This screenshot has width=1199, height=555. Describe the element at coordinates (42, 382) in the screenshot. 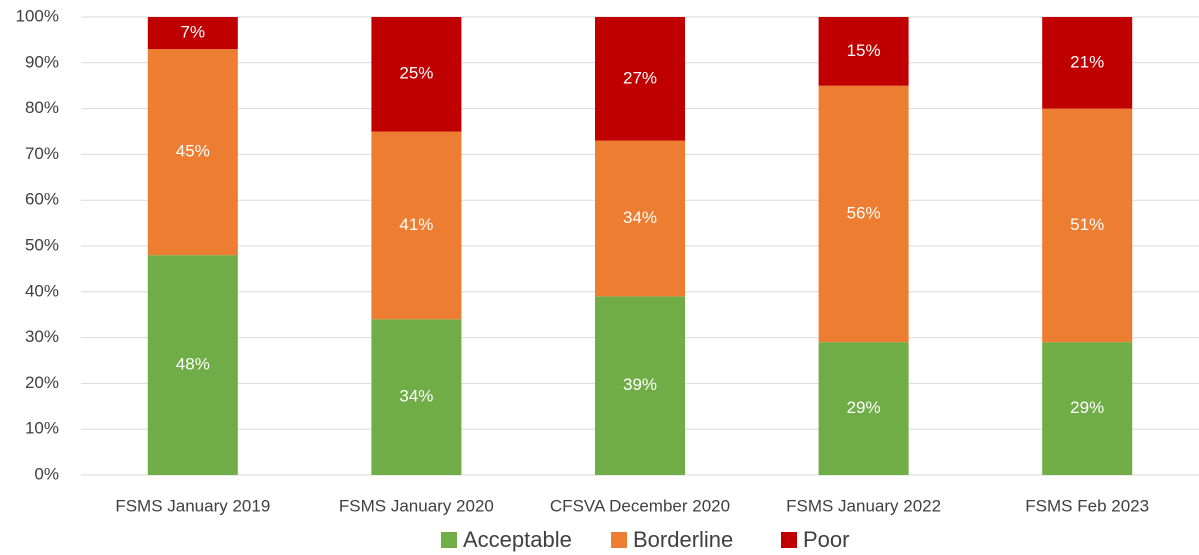

I see `y-tick-label: 20%` at that location.